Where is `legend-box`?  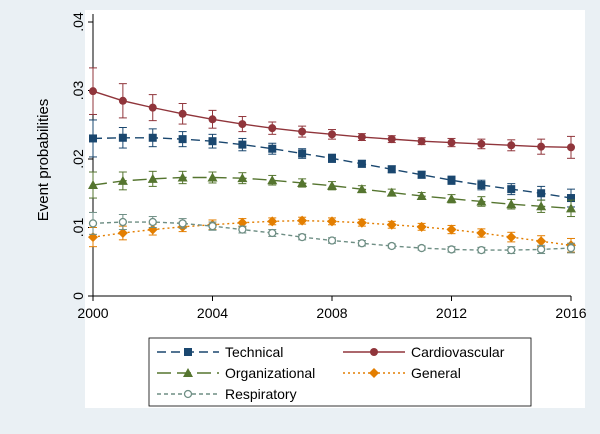 legend-box is located at coordinates (340, 372).